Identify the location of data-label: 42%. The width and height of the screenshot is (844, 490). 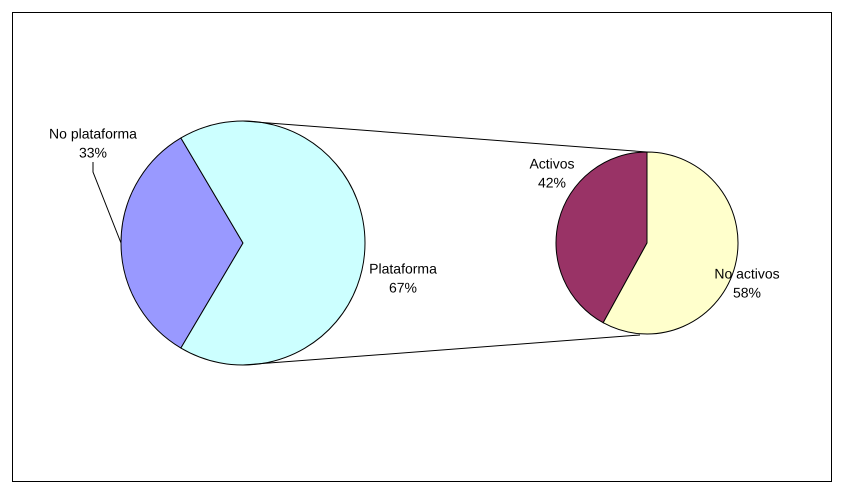
(552, 182).